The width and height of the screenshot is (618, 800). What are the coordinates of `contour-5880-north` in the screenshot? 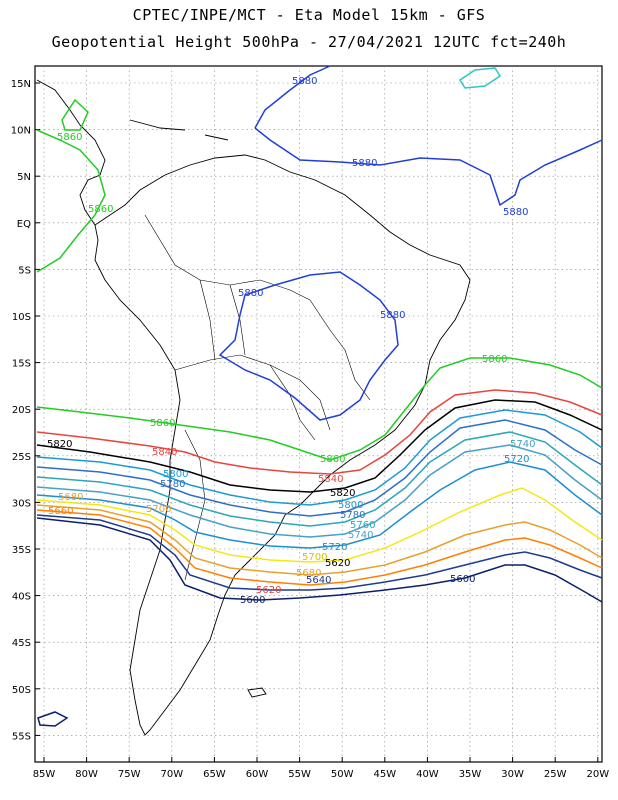 It's located at (292, 97).